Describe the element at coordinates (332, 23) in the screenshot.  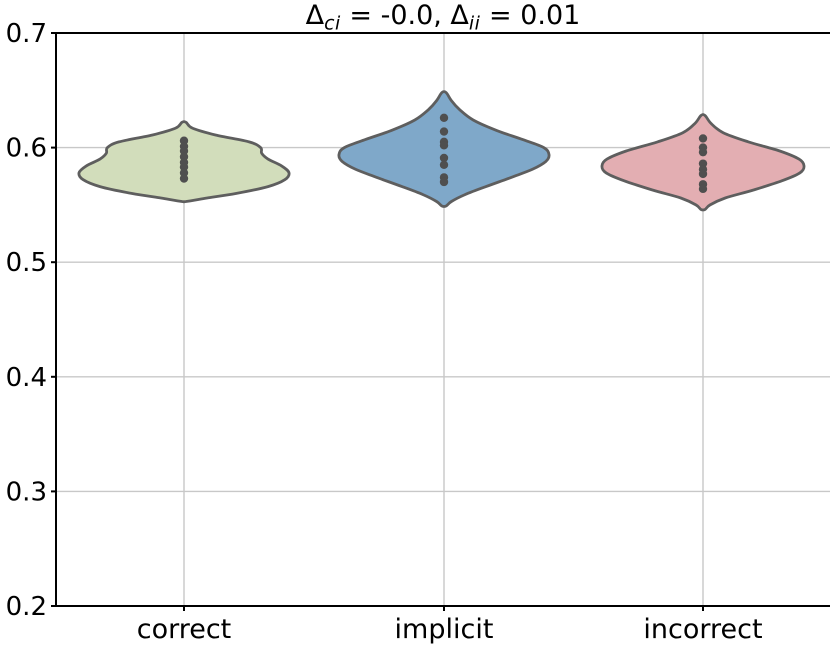
I see `title-subscript: ci` at that location.